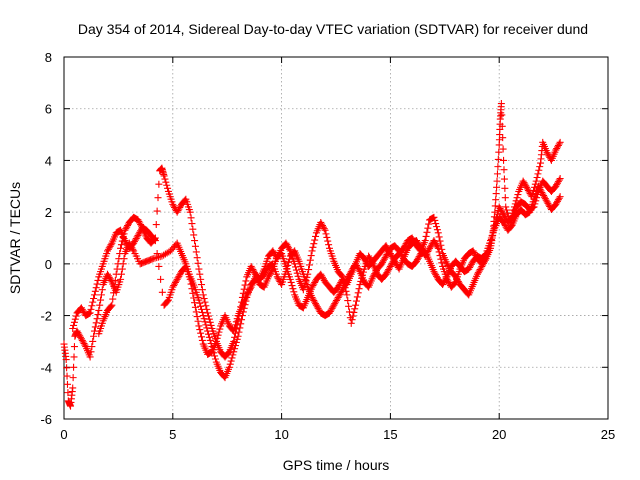 The width and height of the screenshot is (640, 480). What do you see at coordinates (48, 160) in the screenshot?
I see `y-tick-label: 4` at bounding box center [48, 160].